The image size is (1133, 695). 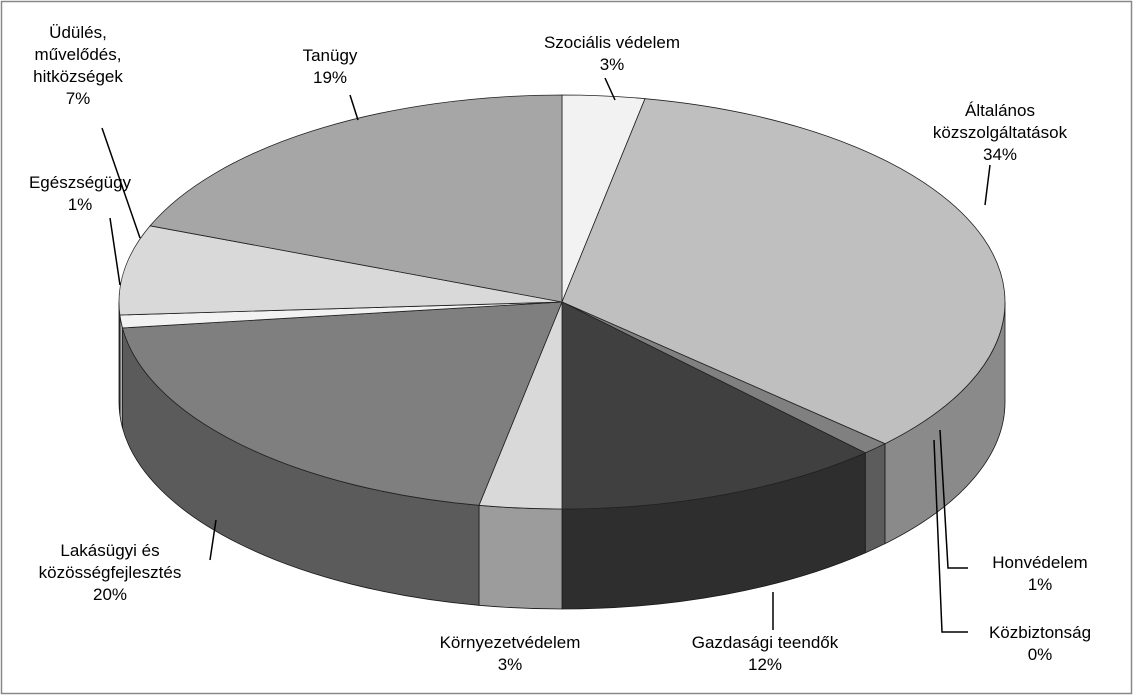 What do you see at coordinates (330, 67) in the screenshot?
I see `data-label: Tanügy 19%` at bounding box center [330, 67].